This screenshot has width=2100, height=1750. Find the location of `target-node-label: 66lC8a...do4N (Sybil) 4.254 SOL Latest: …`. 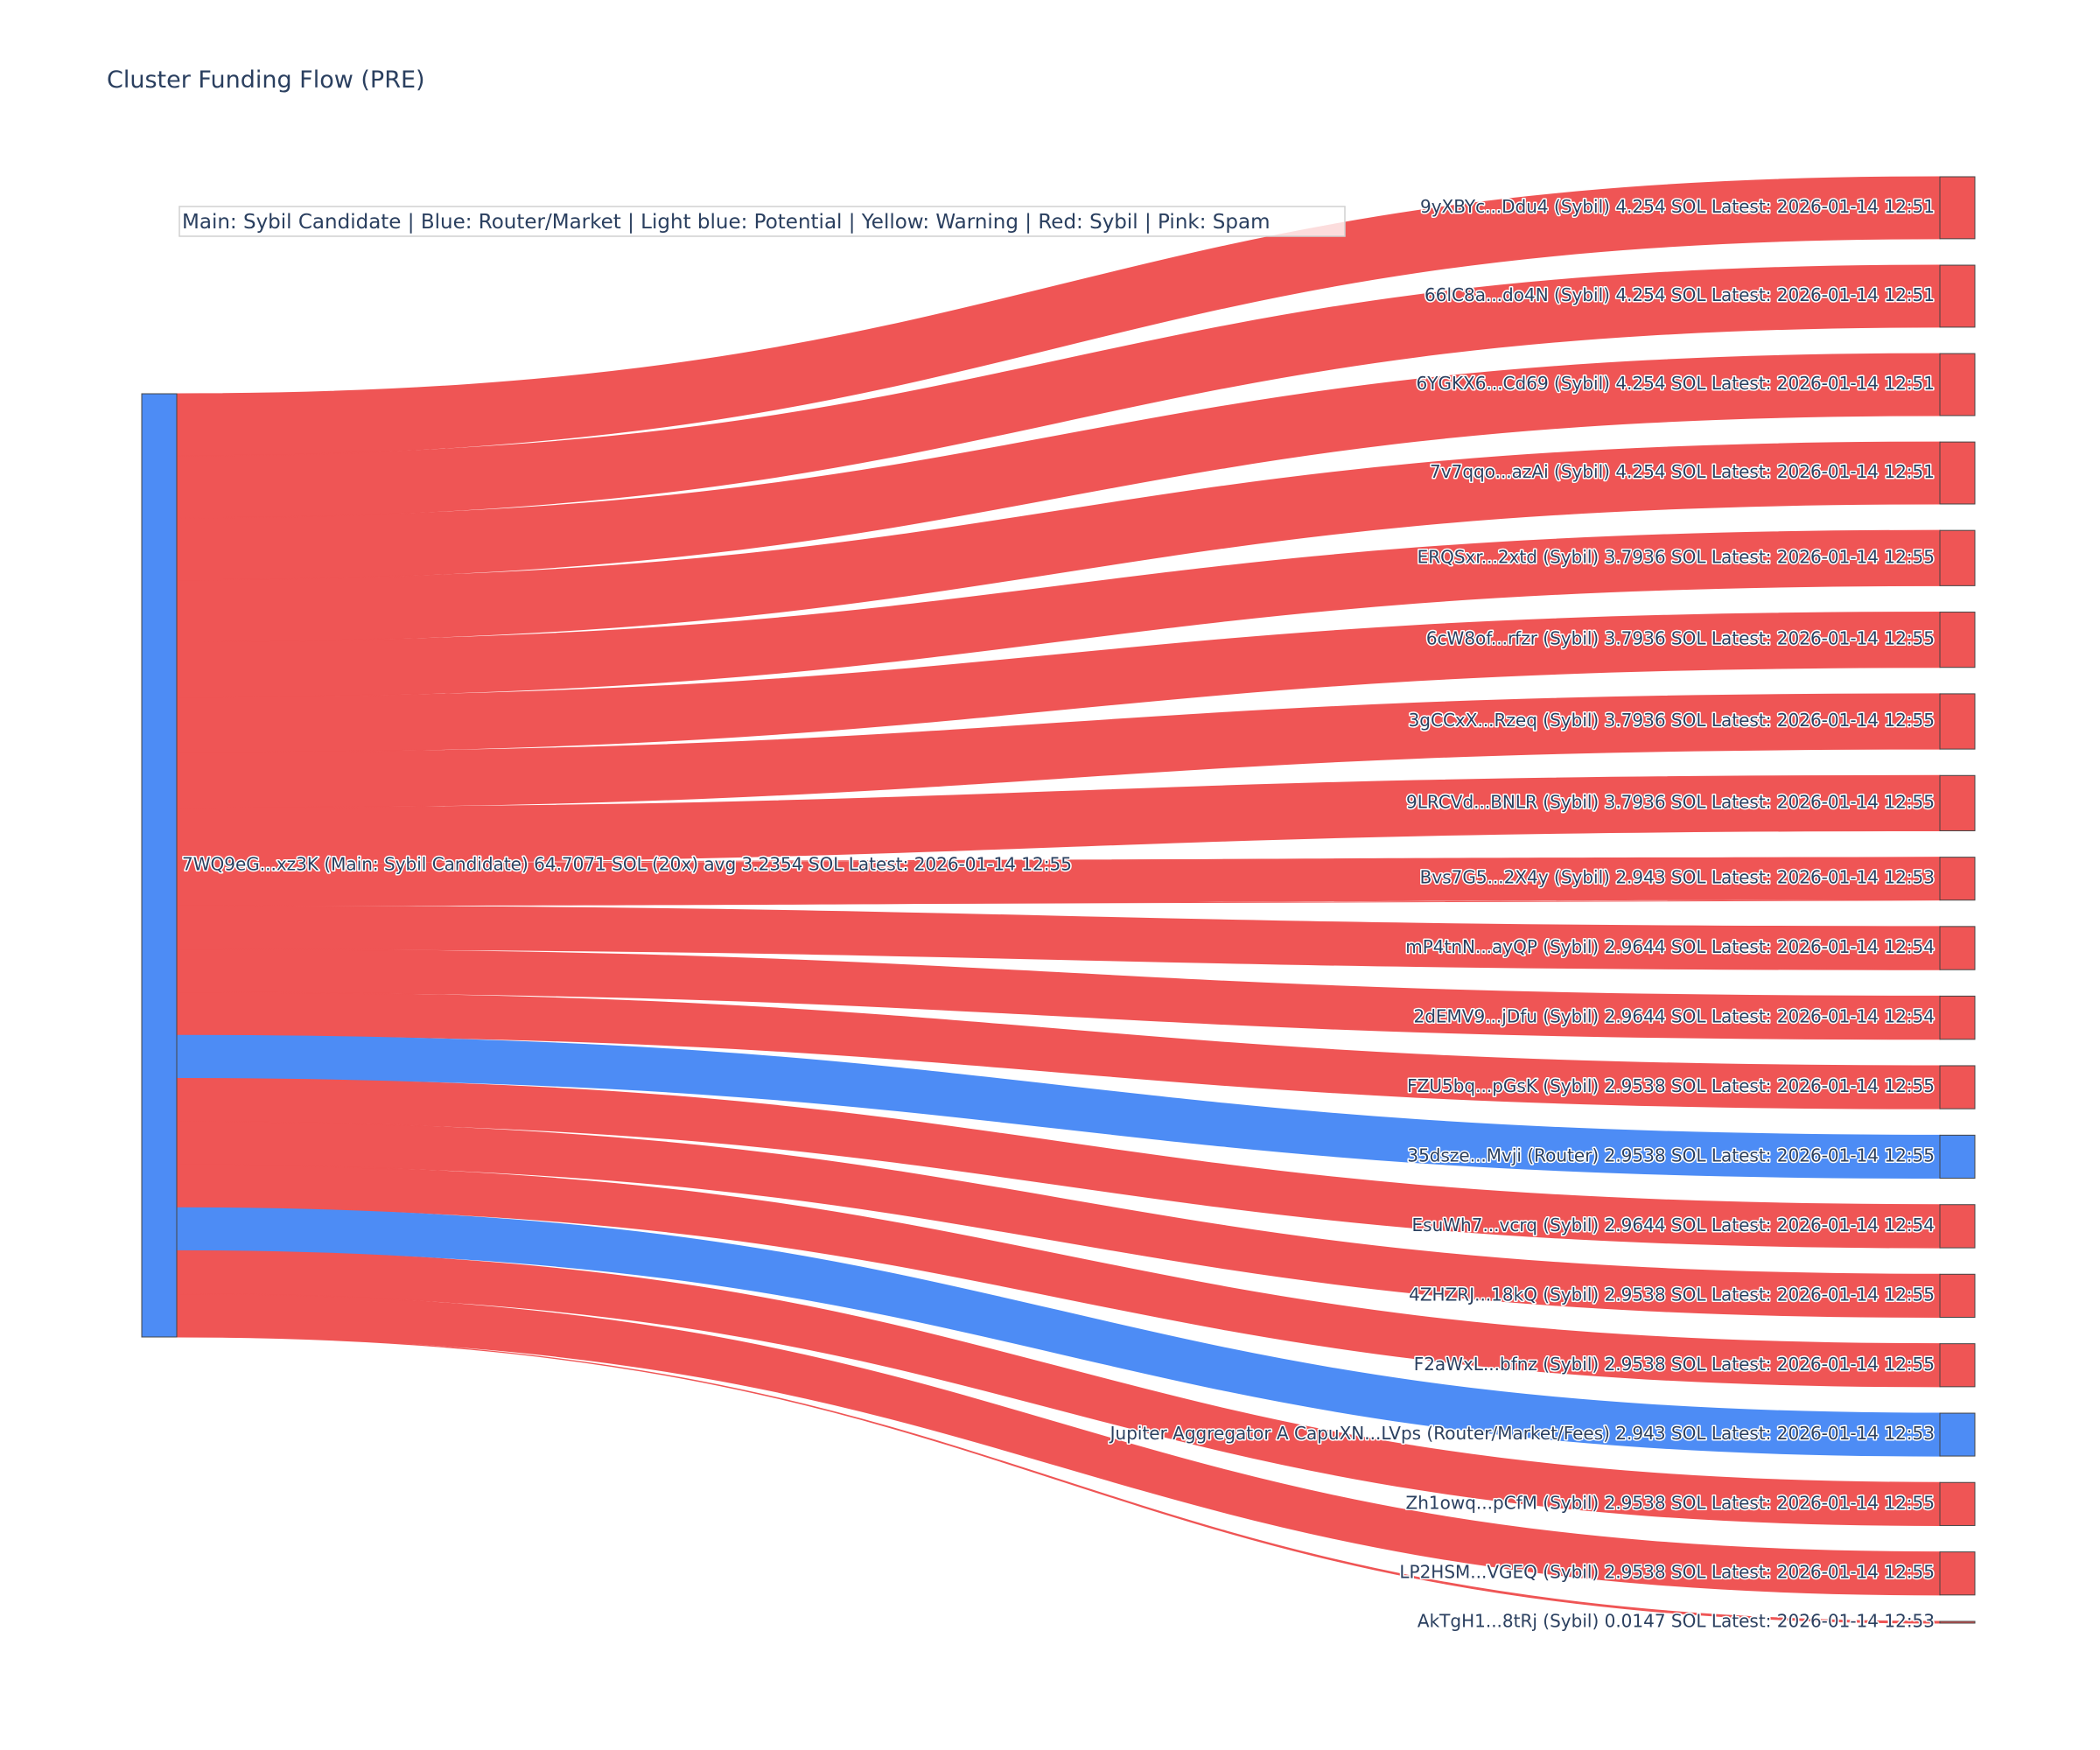

target-node-label: 66lC8a...do4N (Sybil) 4.254 SOL Latest: … is located at coordinates (1679, 294).